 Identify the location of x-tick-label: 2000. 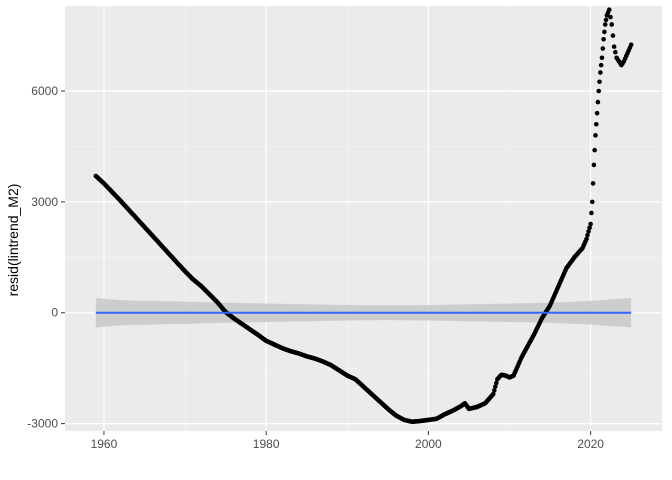
(428, 444).